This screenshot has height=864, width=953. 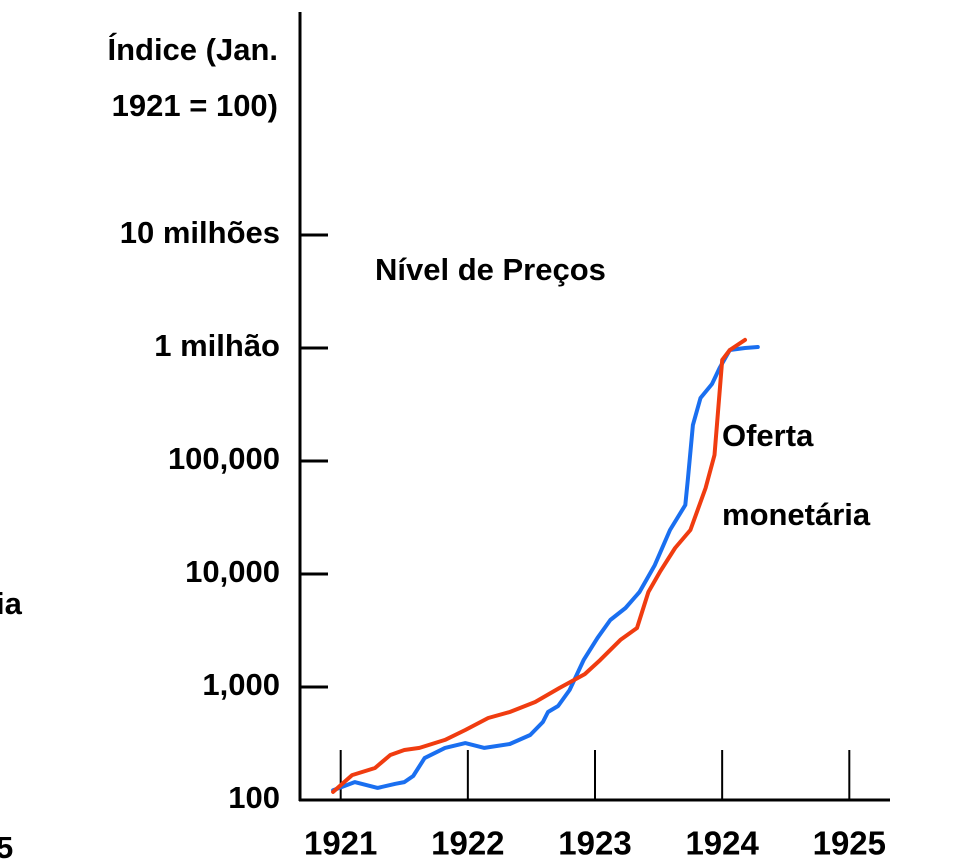 I want to click on y-axis-label: 1921 = 100), so click(x=195, y=105).